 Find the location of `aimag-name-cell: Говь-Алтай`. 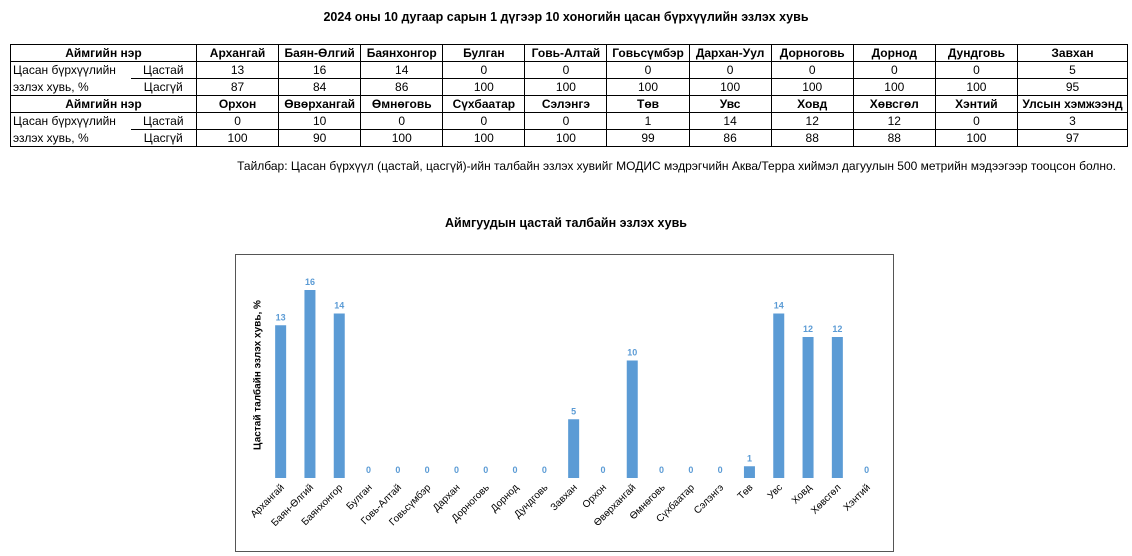

aimag-name-cell: Говь-Алтай is located at coordinates (566, 53).